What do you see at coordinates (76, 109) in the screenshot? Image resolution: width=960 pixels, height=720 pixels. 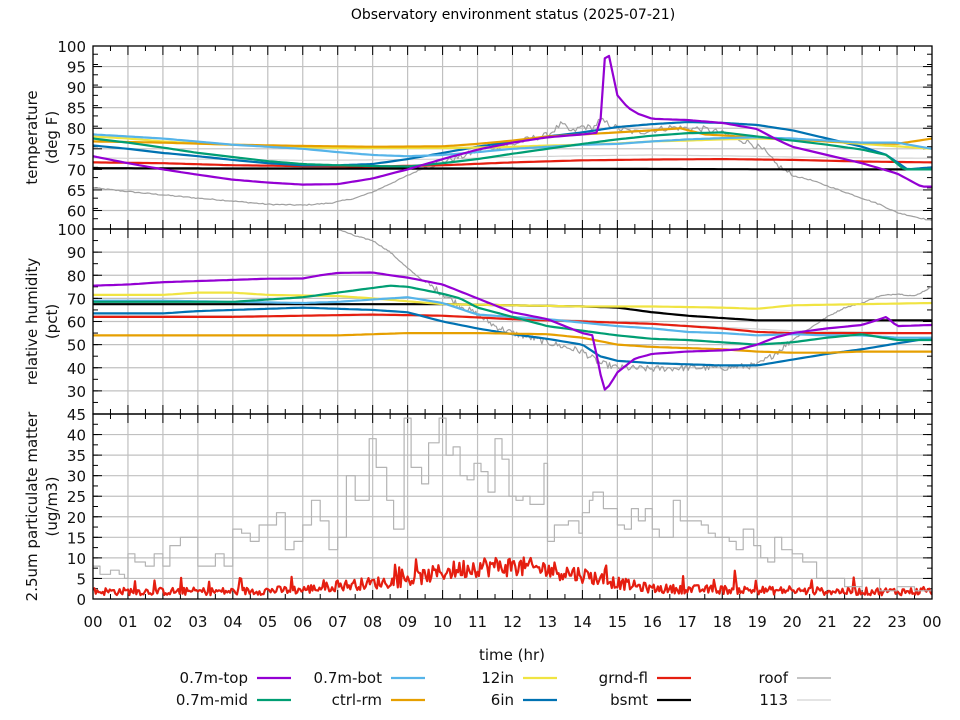 I see `y-tick-label: 85` at bounding box center [76, 109].